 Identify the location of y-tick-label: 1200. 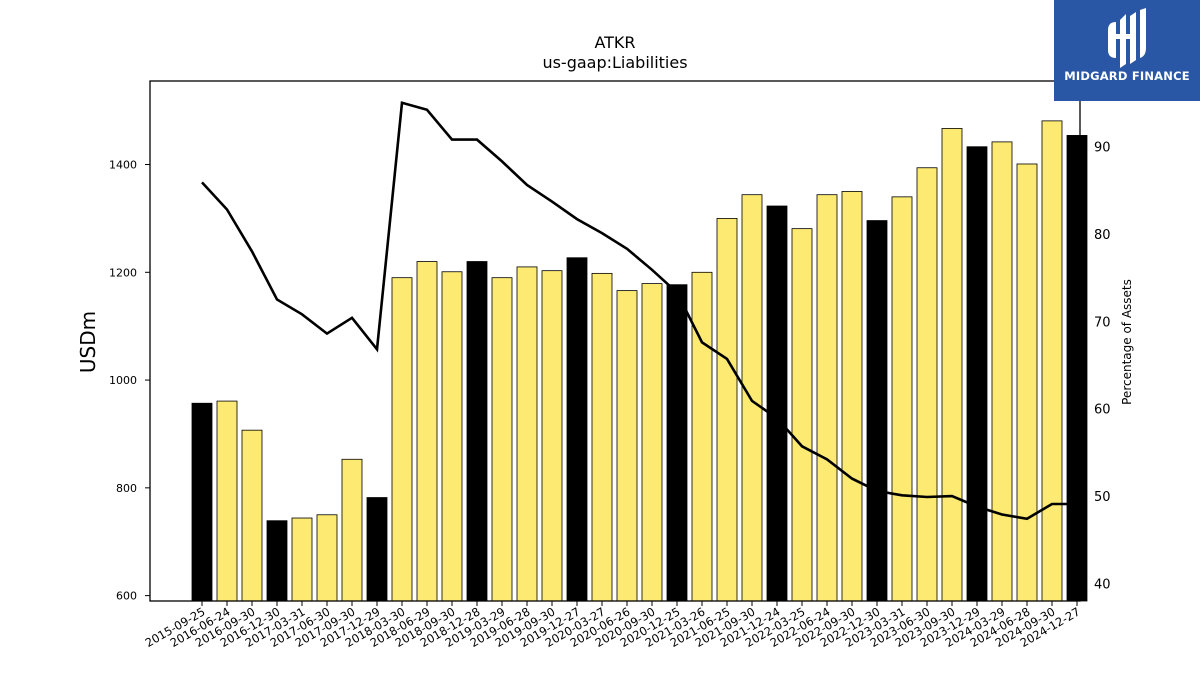
(123, 272).